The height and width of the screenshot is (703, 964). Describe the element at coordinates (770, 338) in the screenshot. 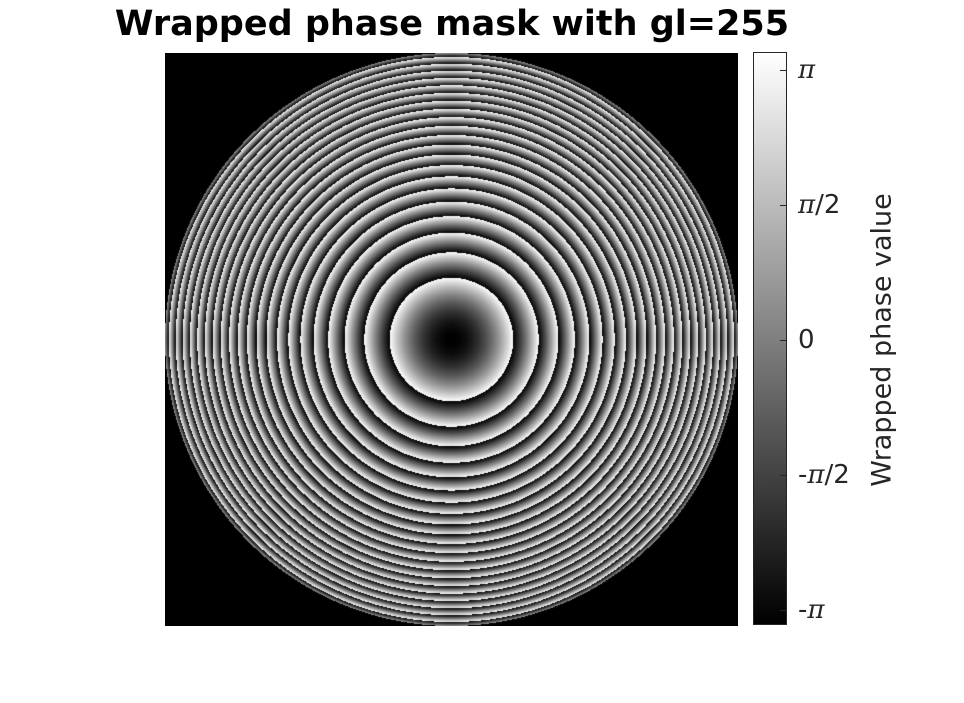

I see `colorbar` at that location.